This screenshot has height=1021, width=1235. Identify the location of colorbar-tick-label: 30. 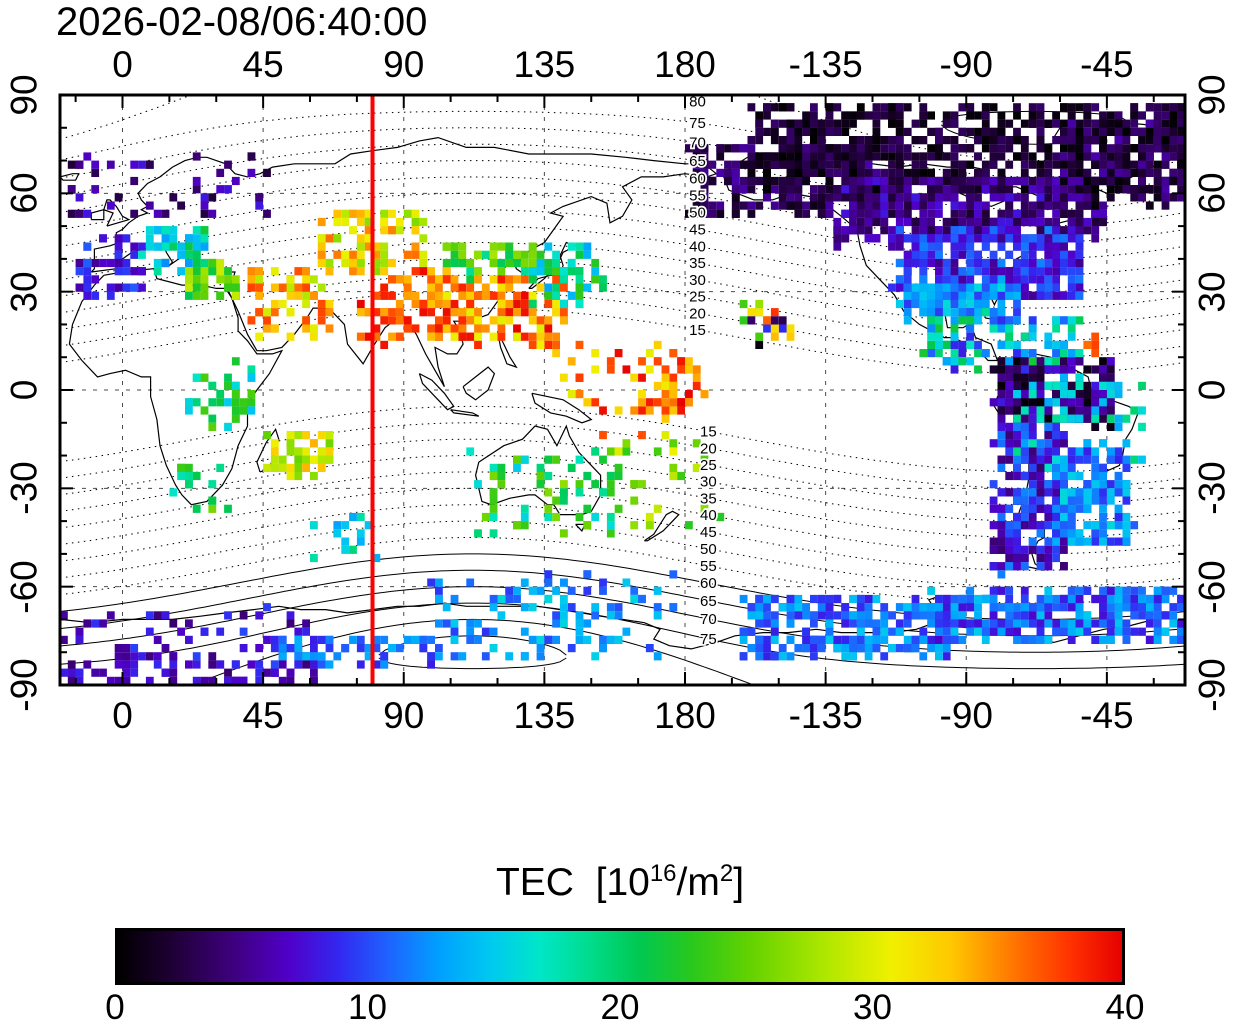
(872, 1004).